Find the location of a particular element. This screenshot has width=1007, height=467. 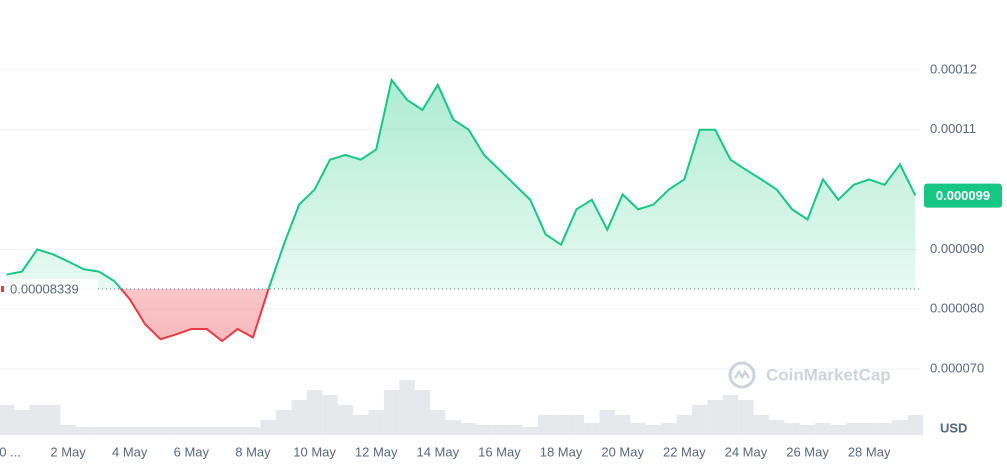

current-price: 0.000099 is located at coordinates (963, 195).